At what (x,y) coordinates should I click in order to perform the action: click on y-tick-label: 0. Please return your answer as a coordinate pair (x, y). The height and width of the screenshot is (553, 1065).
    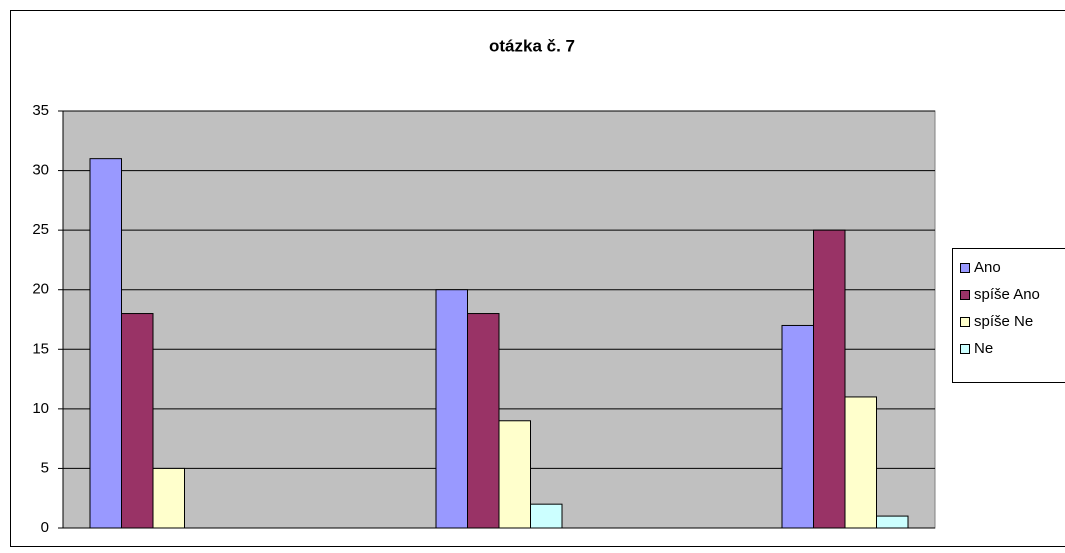
    Looking at the image, I should click on (45, 527).